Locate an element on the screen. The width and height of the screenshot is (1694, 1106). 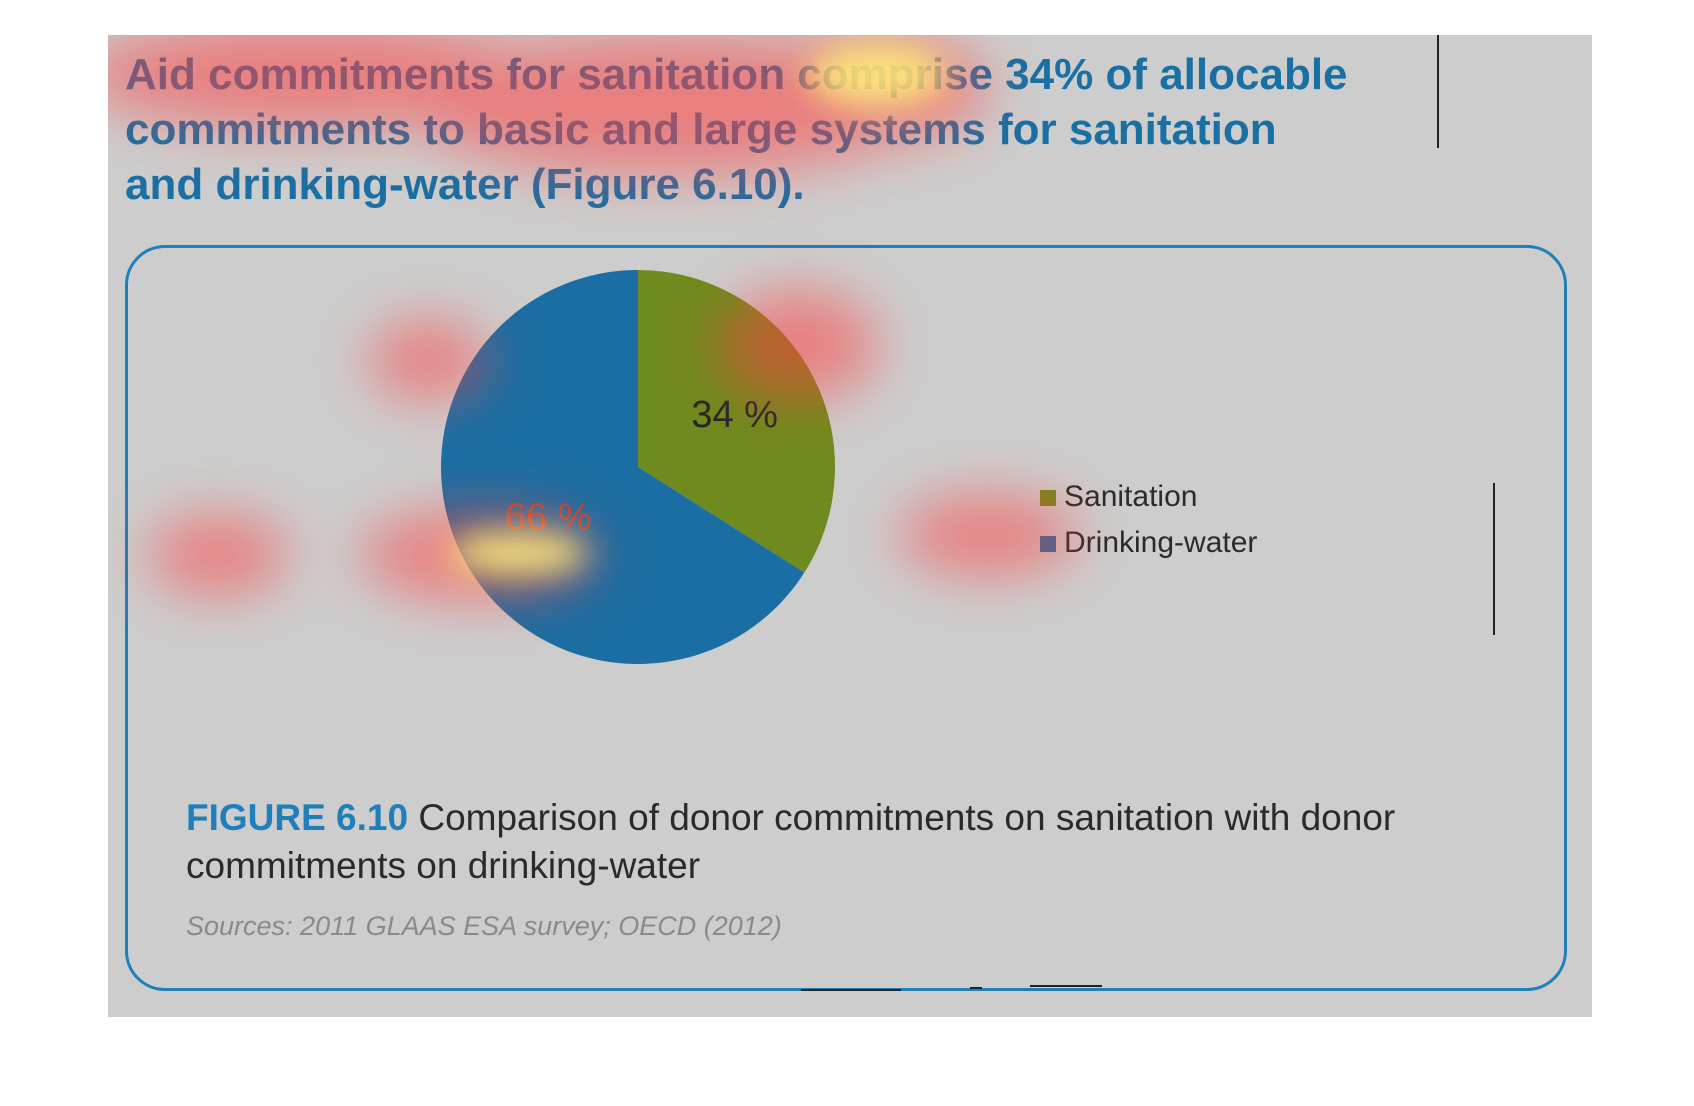
legend-label: Drinking-water is located at coordinates (1160, 542).